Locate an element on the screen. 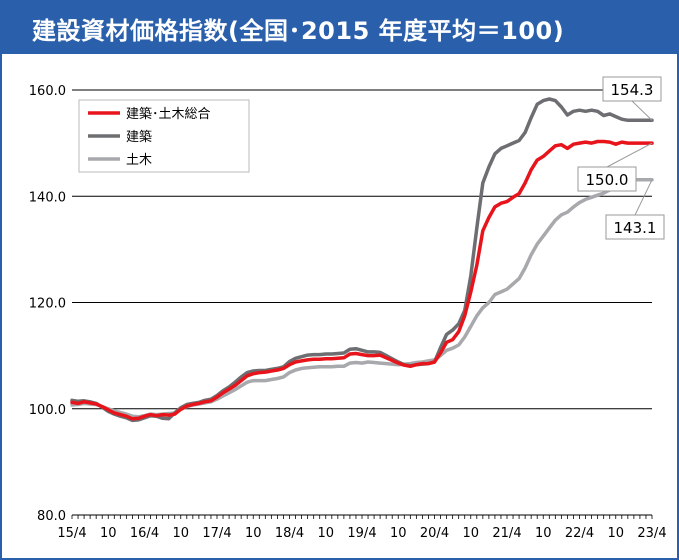 Image resolution: width=679 pixels, height=560 pixels. legend-label: 土木 is located at coordinates (139, 160).